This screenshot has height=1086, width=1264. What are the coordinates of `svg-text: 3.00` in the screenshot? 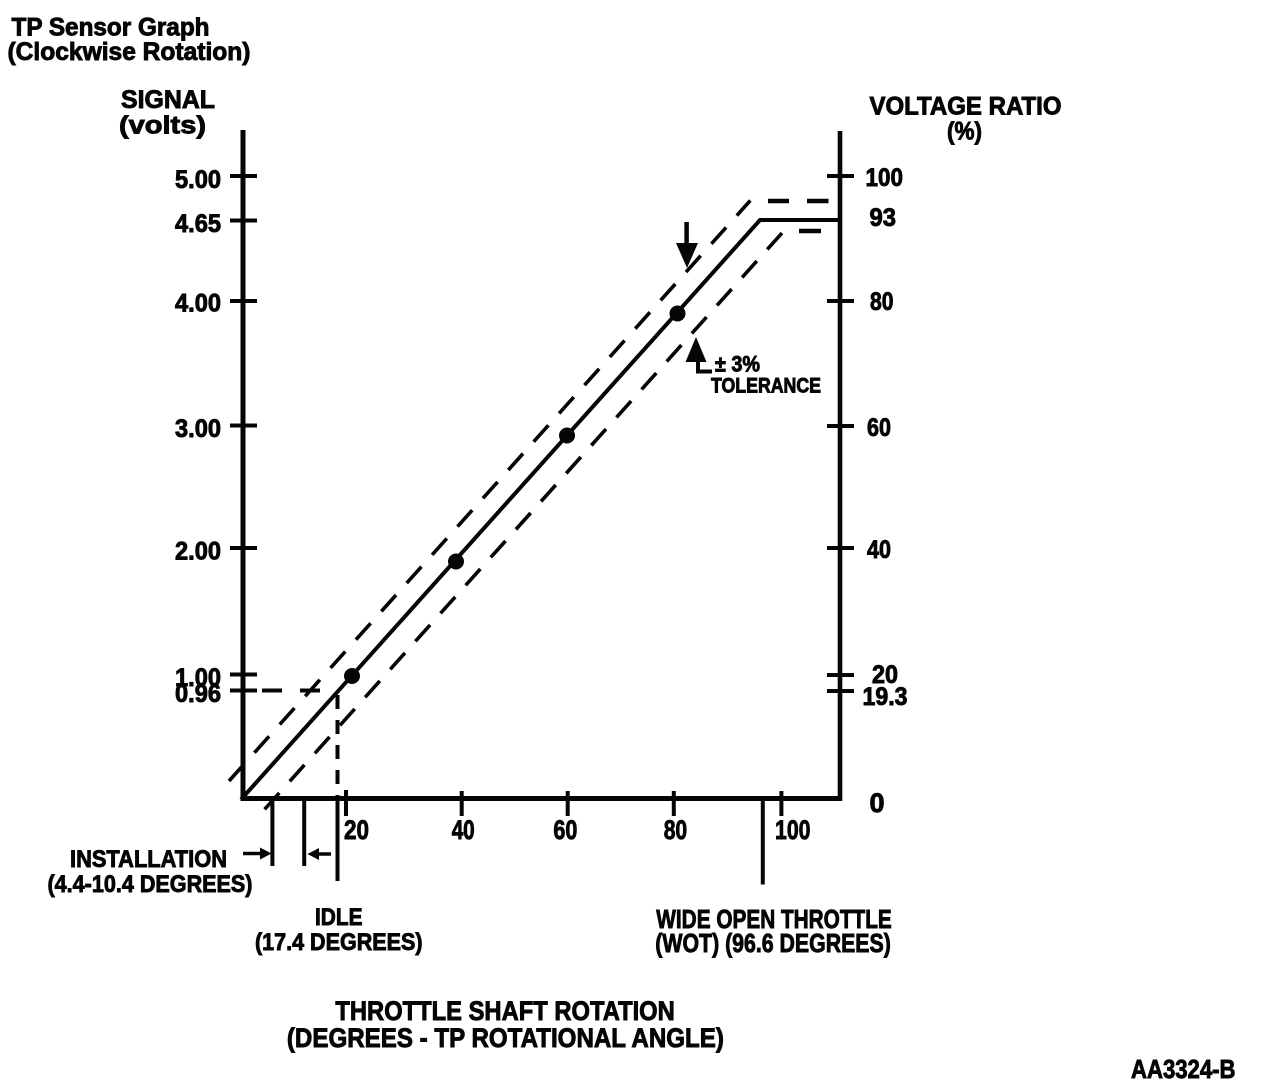 It's located at (198, 429).